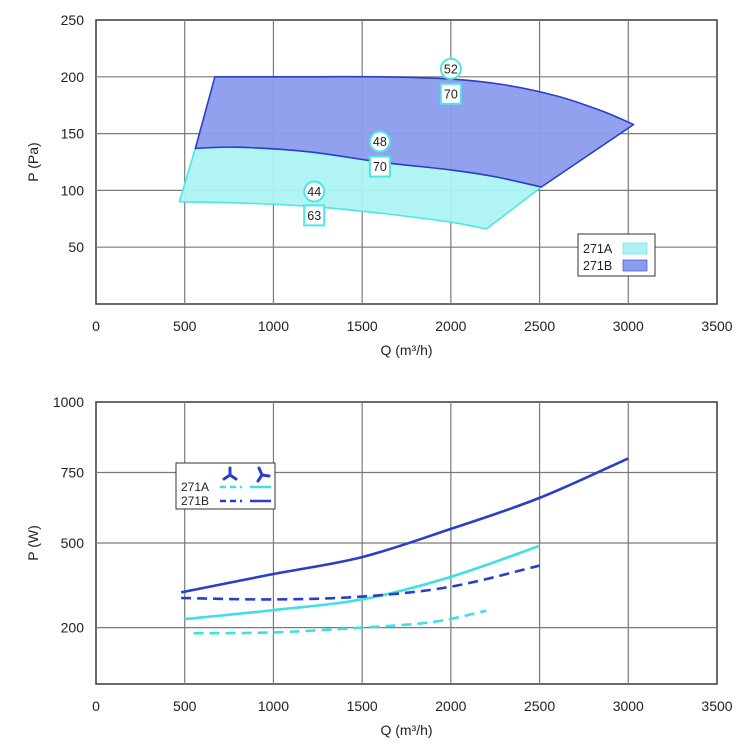 The height and width of the screenshot is (751, 744). I want to click on power-x-tick-label: 2500, so click(539, 706).